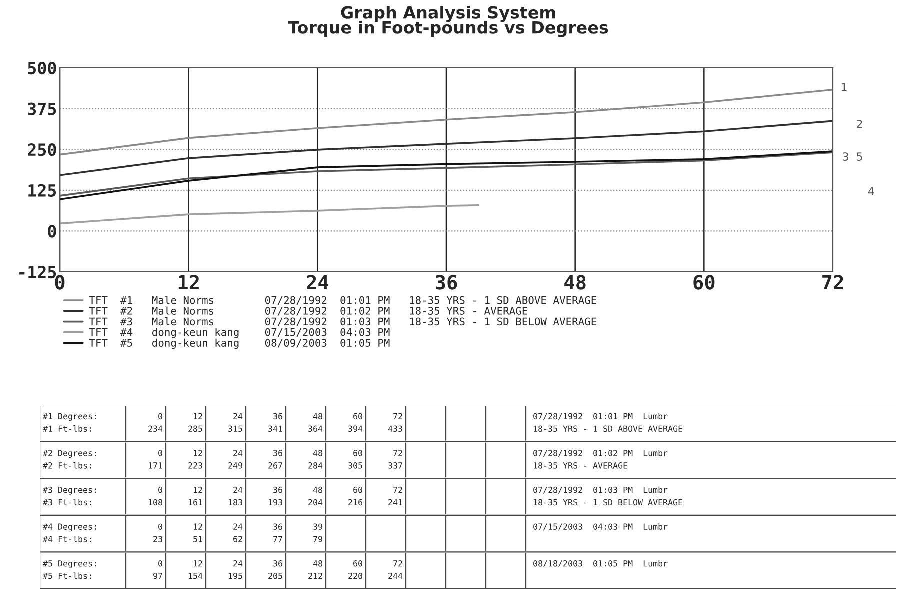 The height and width of the screenshot is (591, 897). What do you see at coordinates (42, 109) in the screenshot?
I see `y-tick-label: 375` at bounding box center [42, 109].